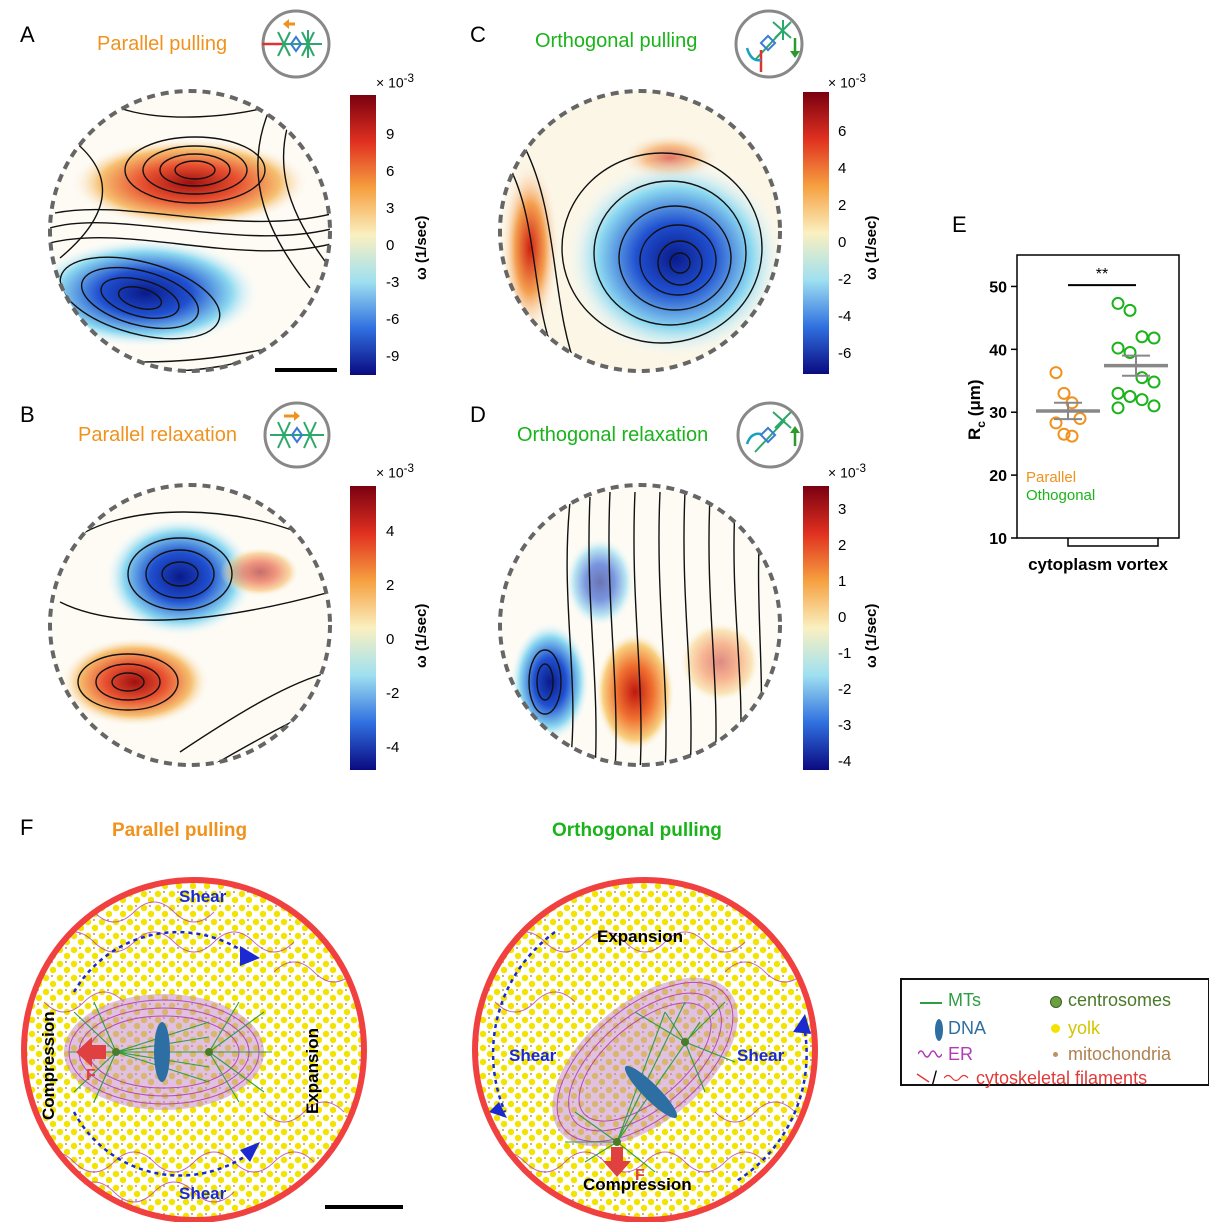  I want to click on legend-er: ER, so click(961, 1054).